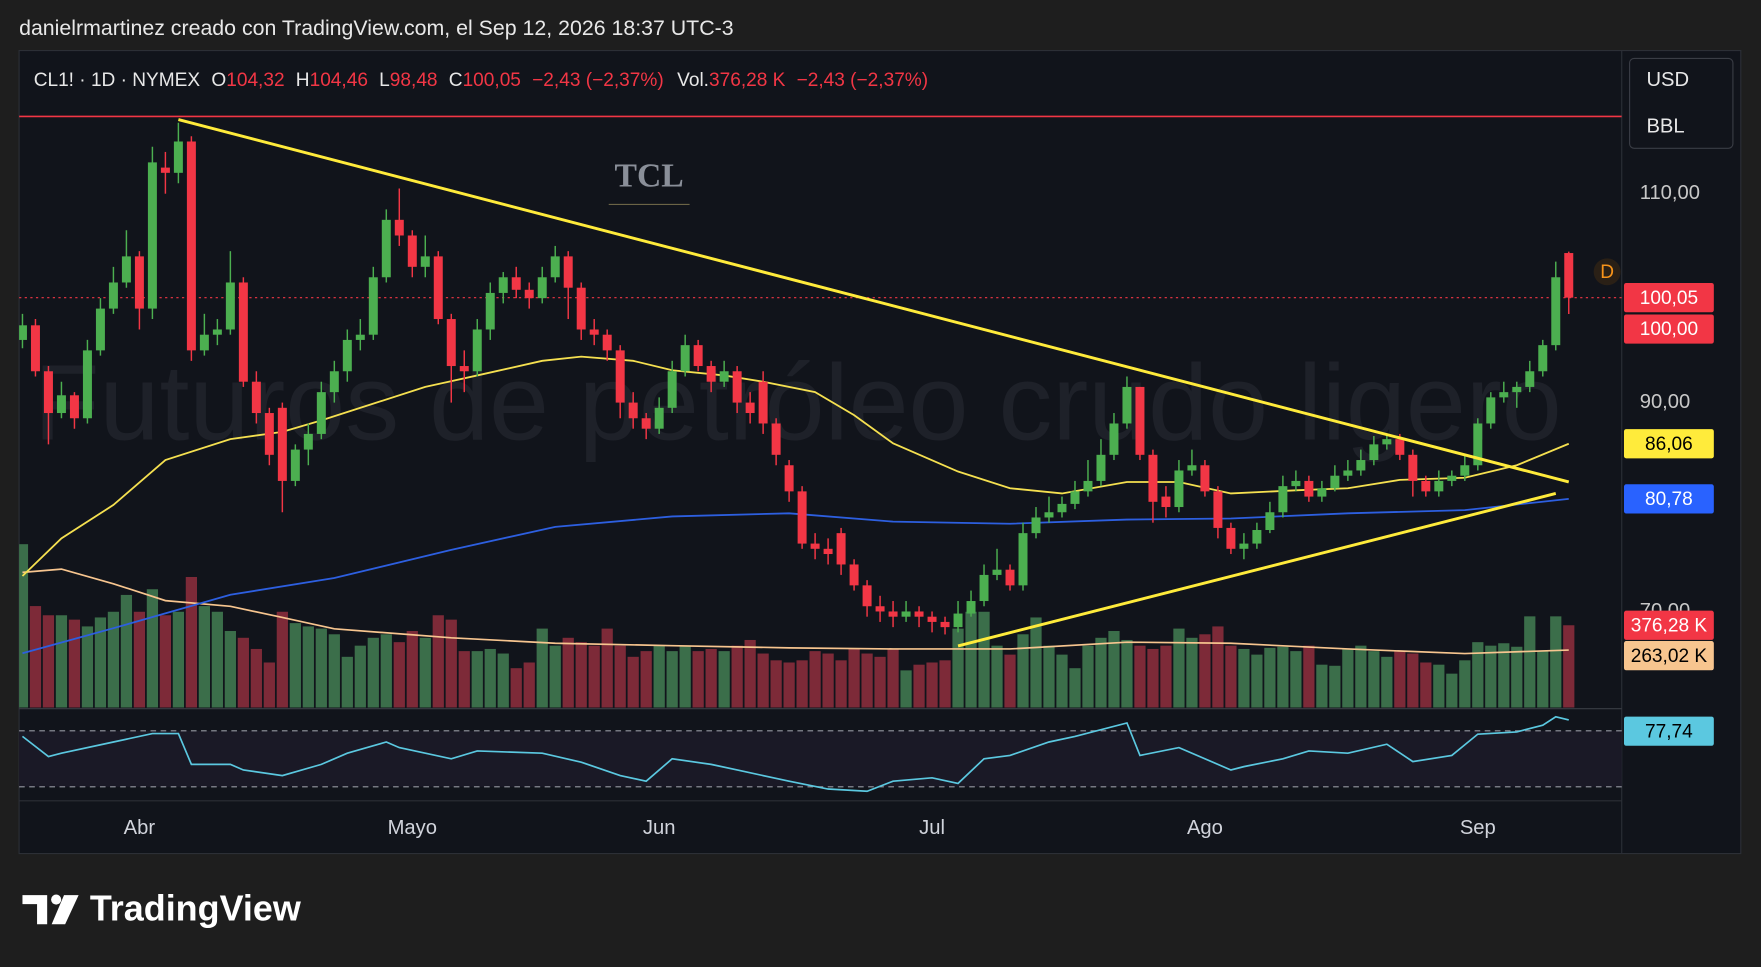 The height and width of the screenshot is (967, 1761). Describe the element at coordinates (1665, 126) in the screenshot. I see `unit: BBL` at that location.